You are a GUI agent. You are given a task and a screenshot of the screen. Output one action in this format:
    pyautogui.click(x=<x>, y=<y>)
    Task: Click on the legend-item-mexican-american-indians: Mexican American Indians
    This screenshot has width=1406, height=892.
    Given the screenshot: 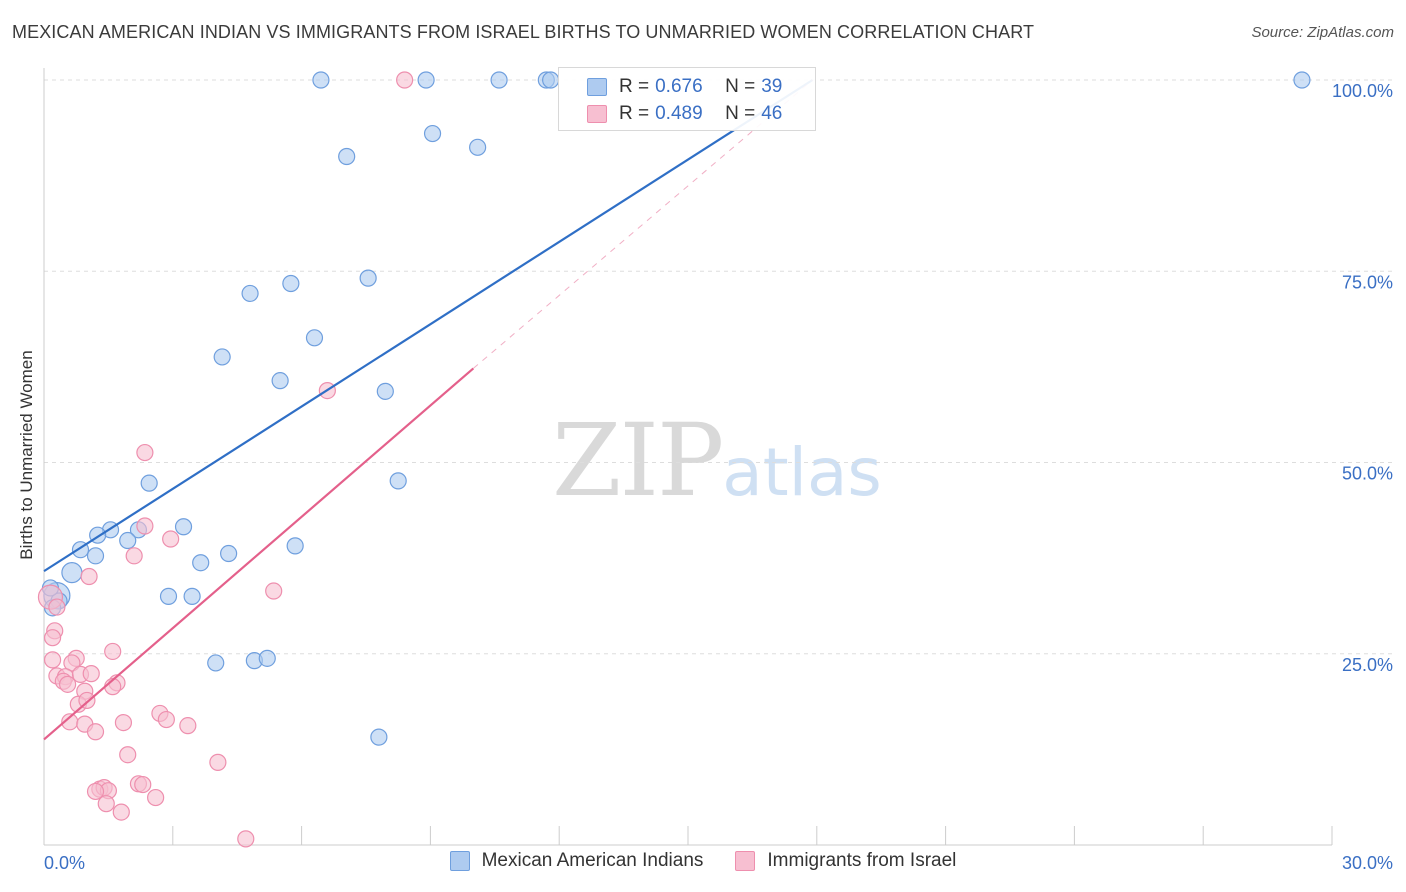 What is the action you would take?
    pyautogui.click(x=576, y=861)
    